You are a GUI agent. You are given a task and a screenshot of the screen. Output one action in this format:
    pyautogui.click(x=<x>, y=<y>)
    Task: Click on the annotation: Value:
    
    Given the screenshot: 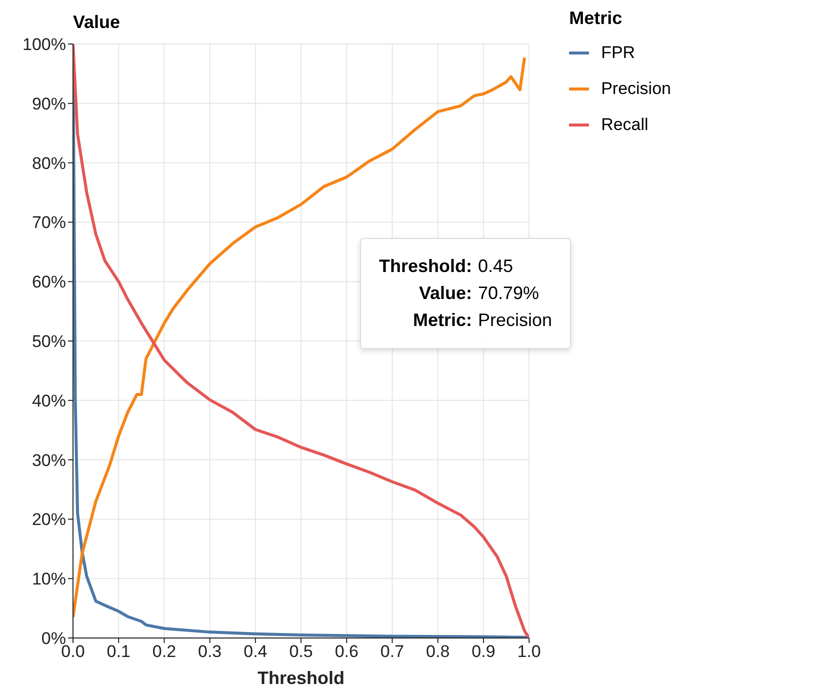 What is the action you would take?
    pyautogui.click(x=445, y=293)
    